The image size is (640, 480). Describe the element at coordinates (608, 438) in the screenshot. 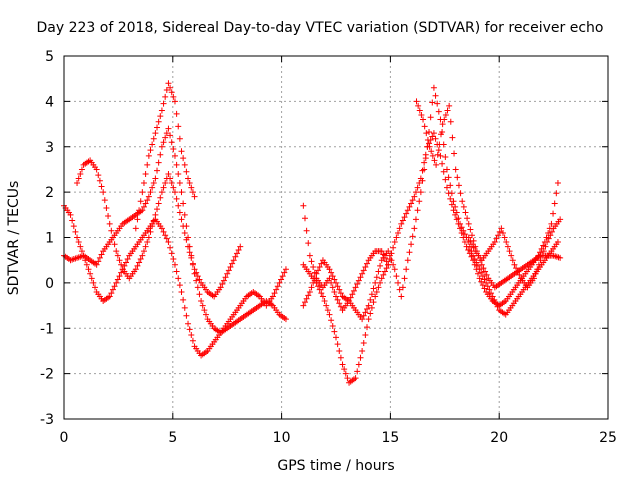

I see `x-tick-label: 25` at that location.